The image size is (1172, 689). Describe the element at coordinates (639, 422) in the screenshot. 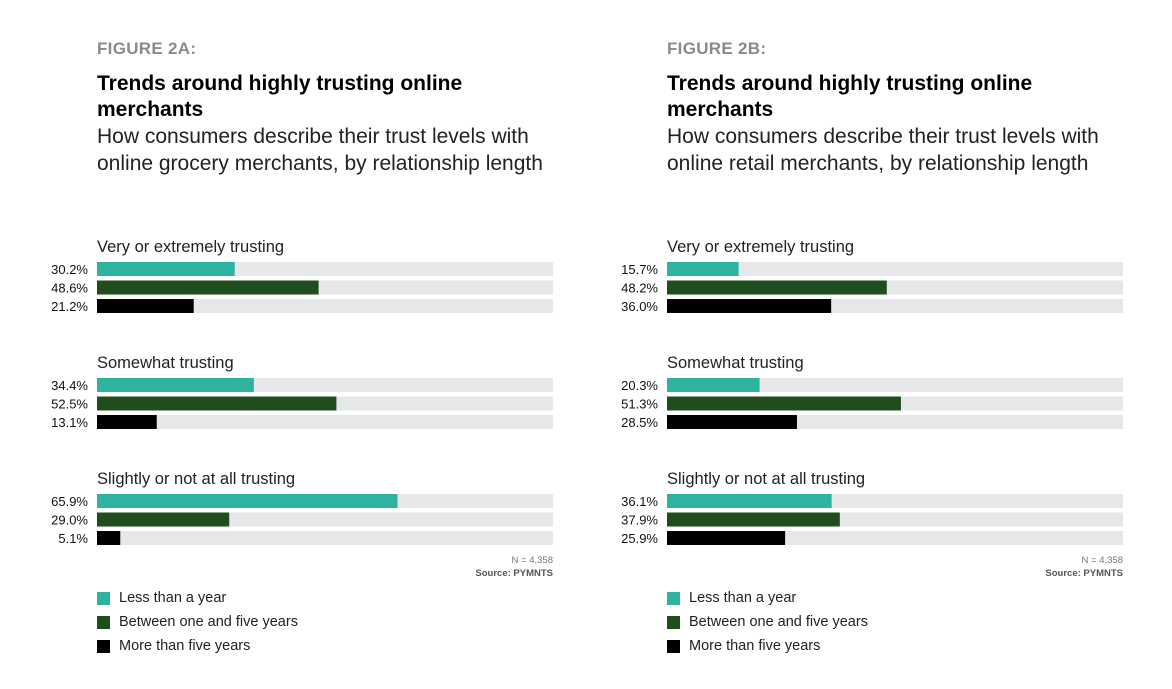

I see `data-label: 28.5%` at that location.